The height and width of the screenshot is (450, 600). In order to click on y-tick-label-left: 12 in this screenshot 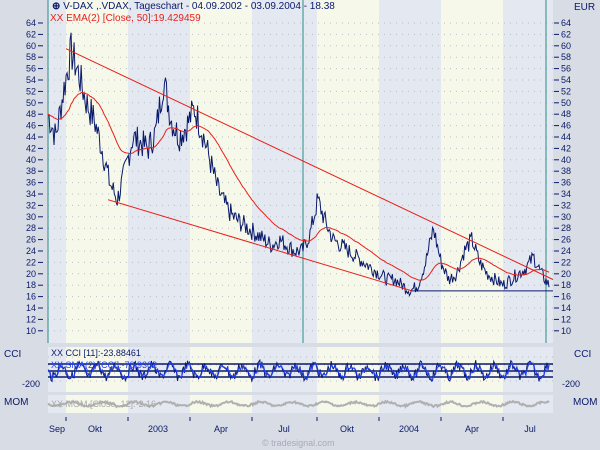, I will do `click(31, 319)`.